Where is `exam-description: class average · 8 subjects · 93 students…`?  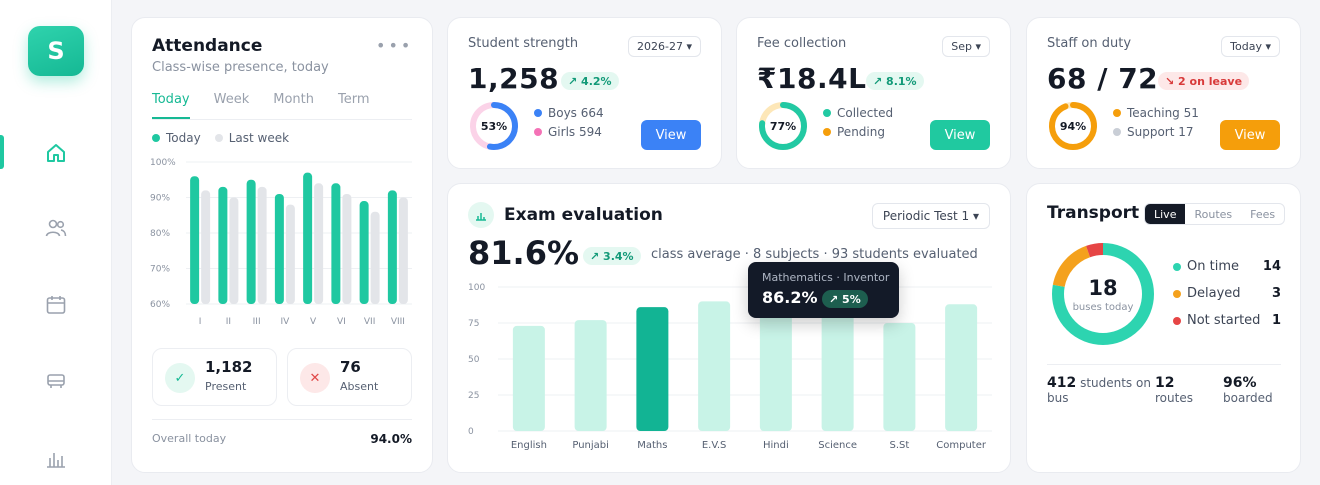 exam-description: class average · 8 subjects · 93 students… is located at coordinates (814, 254).